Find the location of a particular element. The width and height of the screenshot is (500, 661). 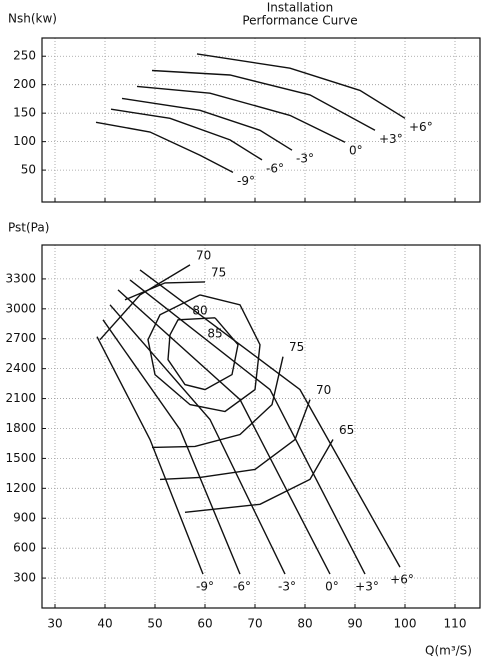

x-tick-label: 90 is located at coordinates (354, 624).